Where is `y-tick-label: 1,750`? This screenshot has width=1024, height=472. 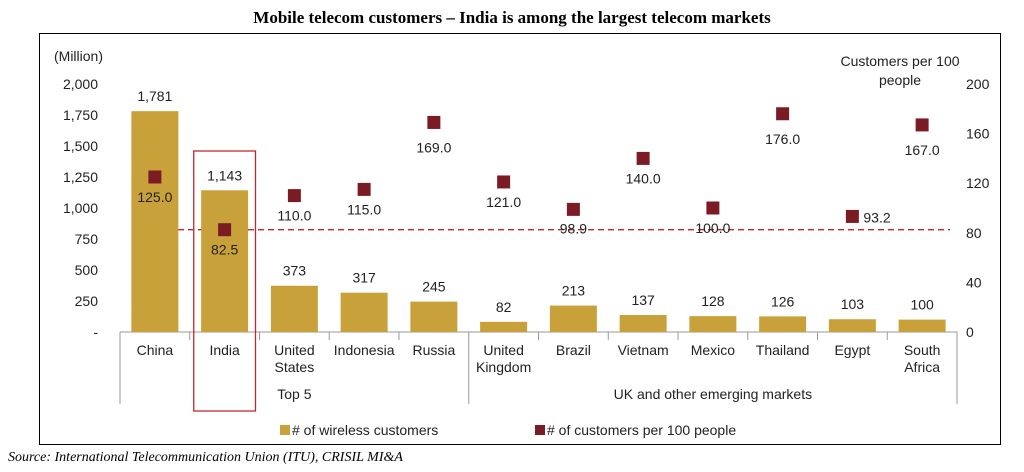
y-tick-label: 1,750 is located at coordinates (80, 115).